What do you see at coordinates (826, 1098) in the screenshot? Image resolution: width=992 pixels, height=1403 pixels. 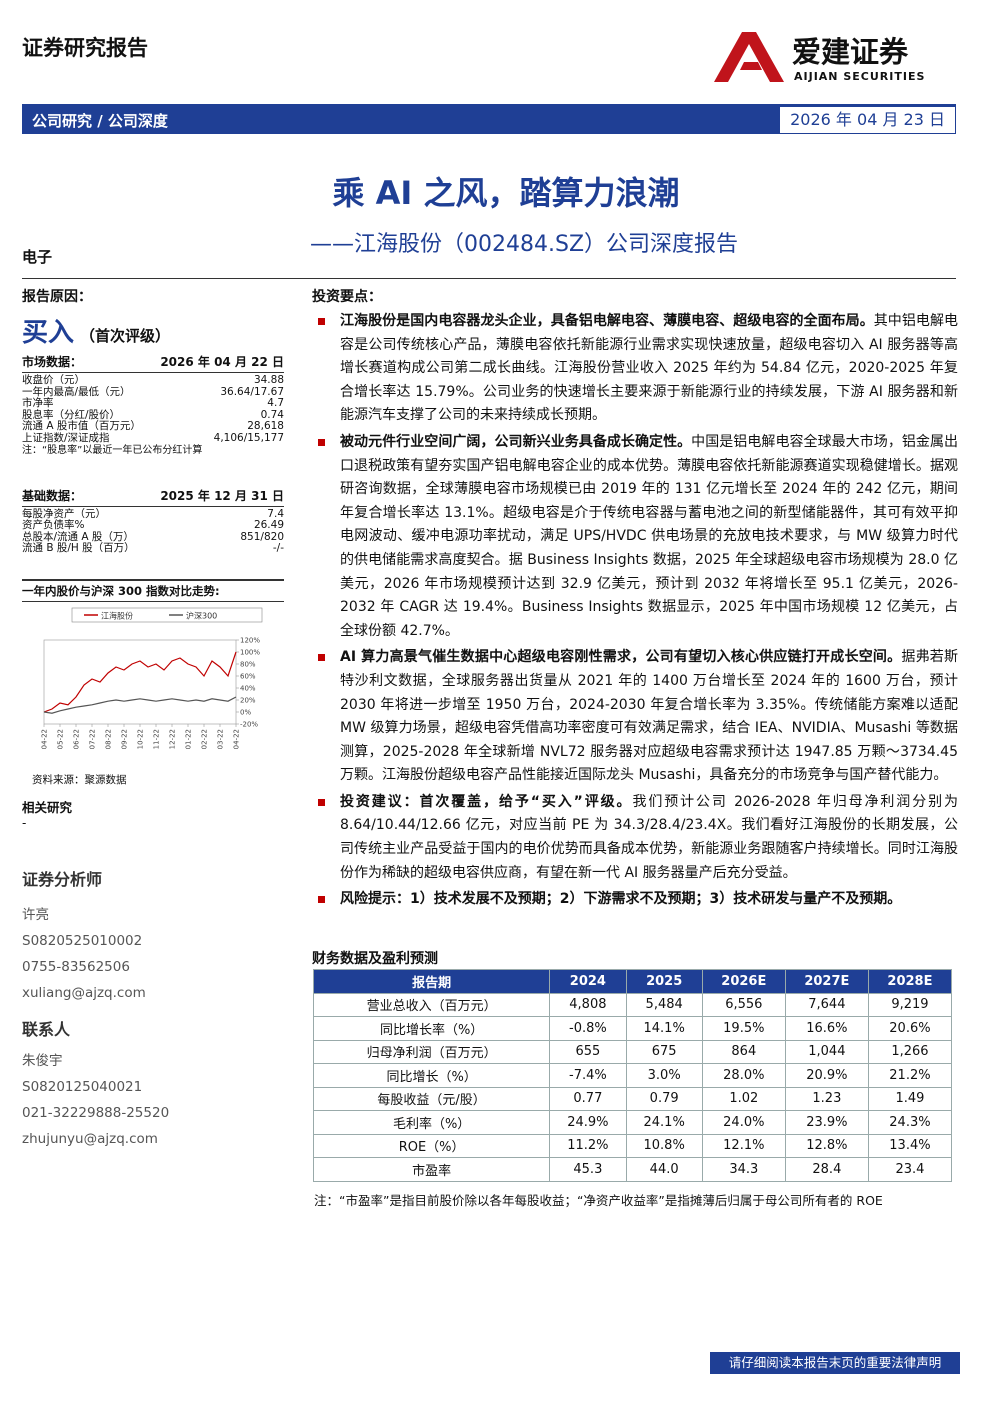 I see `cell: 1.23` at bounding box center [826, 1098].